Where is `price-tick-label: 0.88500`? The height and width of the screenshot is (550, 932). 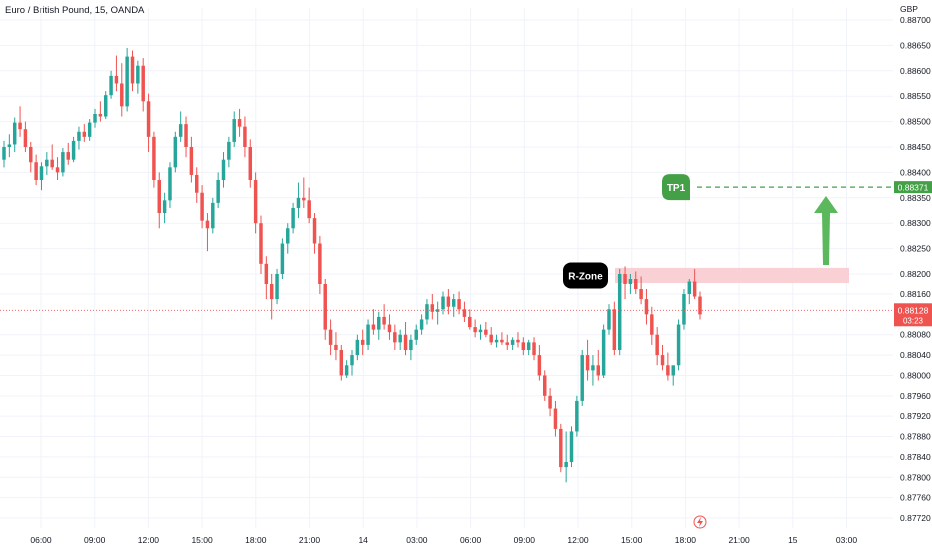 price-tick-label: 0.88500 is located at coordinates (915, 122).